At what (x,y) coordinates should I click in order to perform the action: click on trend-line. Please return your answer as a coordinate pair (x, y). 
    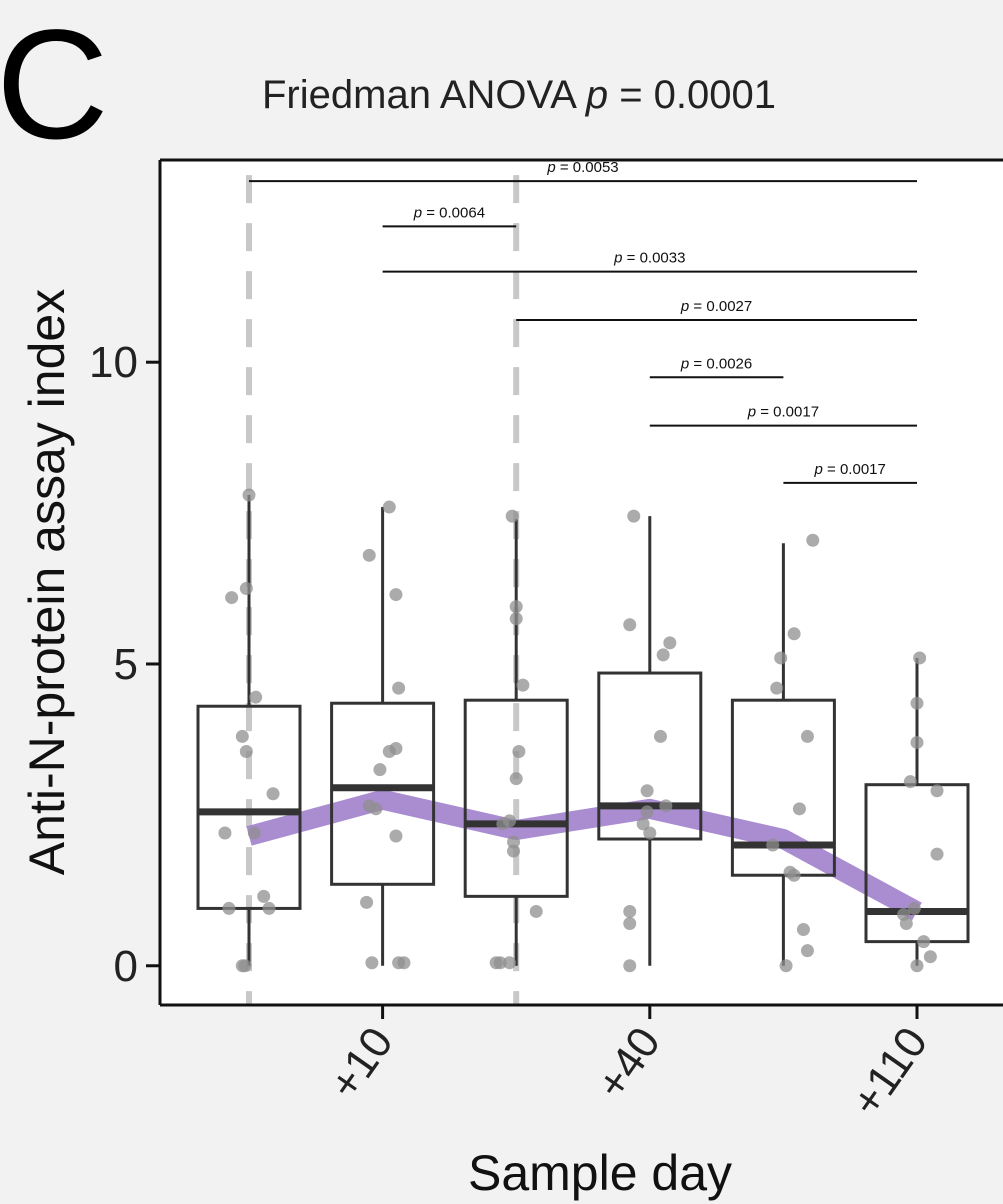
    Looking at the image, I should click on (584, 855).